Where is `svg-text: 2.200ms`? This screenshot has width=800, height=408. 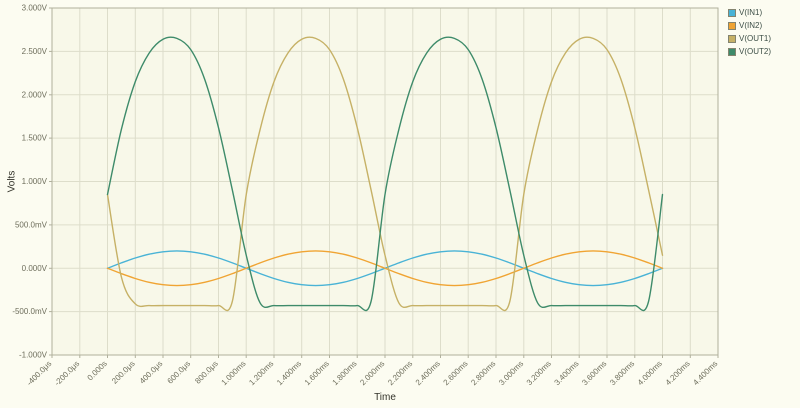
svg-text: 2.200ms is located at coordinates (400, 373).